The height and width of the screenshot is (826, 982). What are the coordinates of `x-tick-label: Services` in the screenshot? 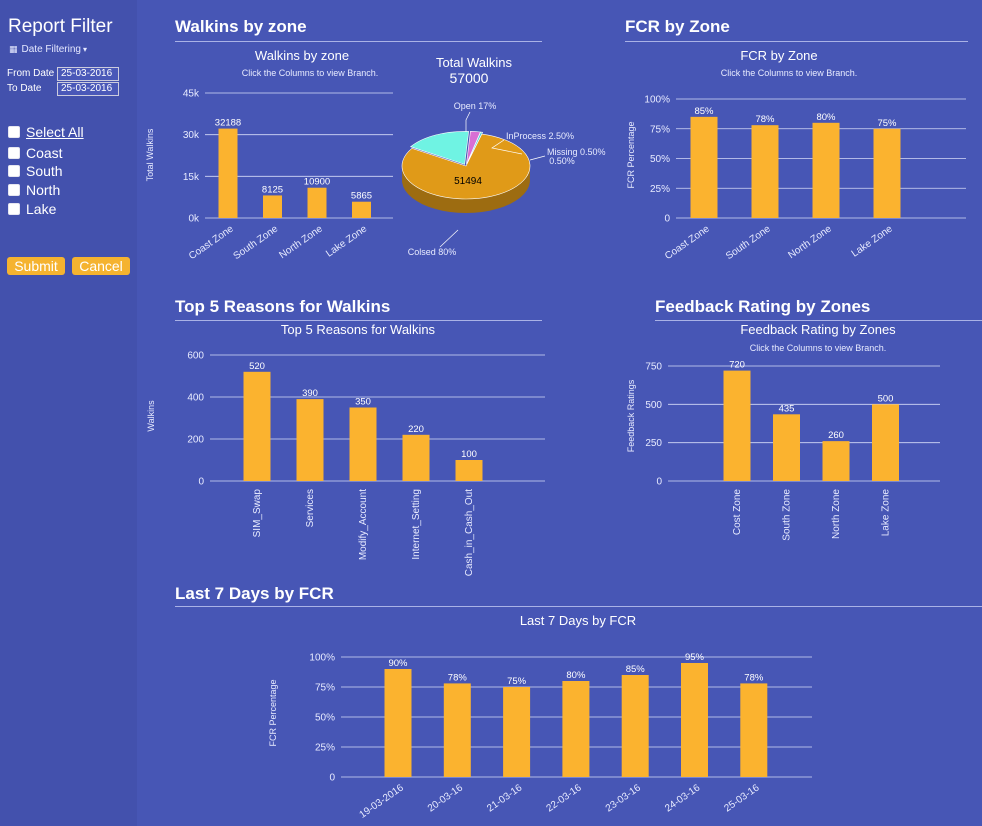 It's located at (310, 508).